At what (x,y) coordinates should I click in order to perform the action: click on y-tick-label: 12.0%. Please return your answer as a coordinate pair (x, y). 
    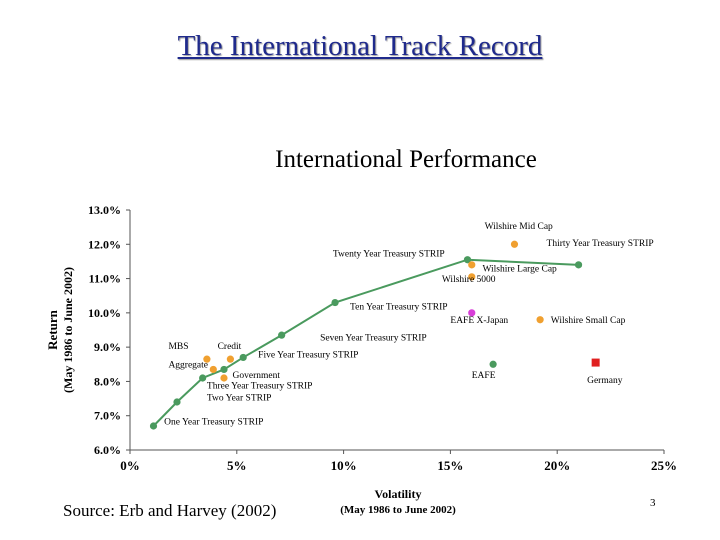
    Looking at the image, I should click on (104, 244).